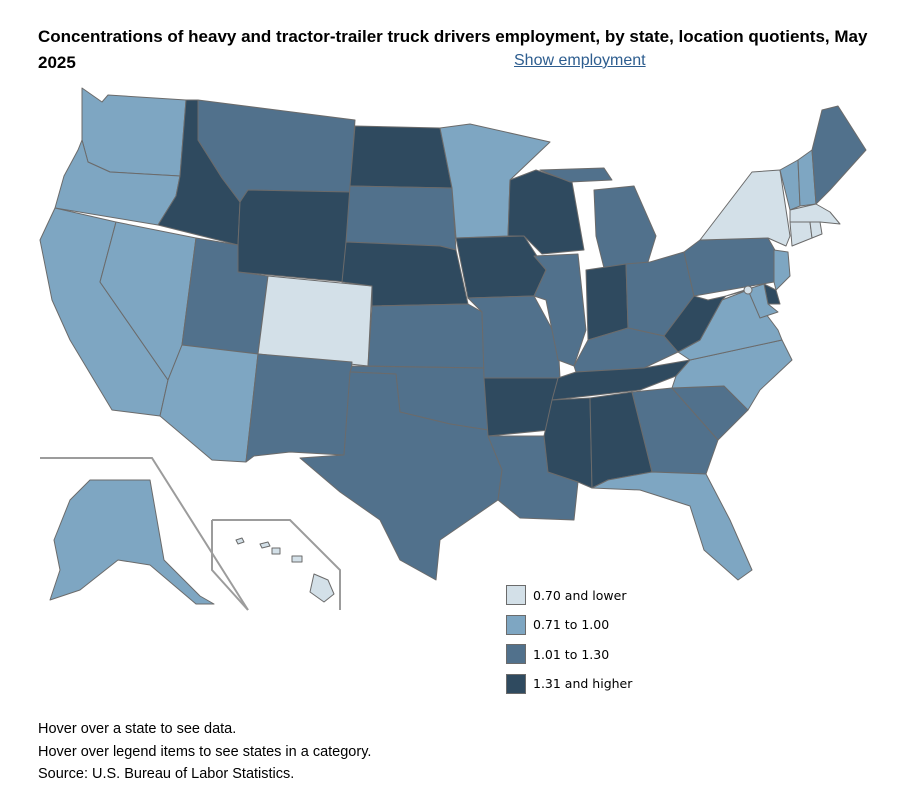 The height and width of the screenshot is (808, 905). What do you see at coordinates (209, 403) in the screenshot?
I see `state-az` at bounding box center [209, 403].